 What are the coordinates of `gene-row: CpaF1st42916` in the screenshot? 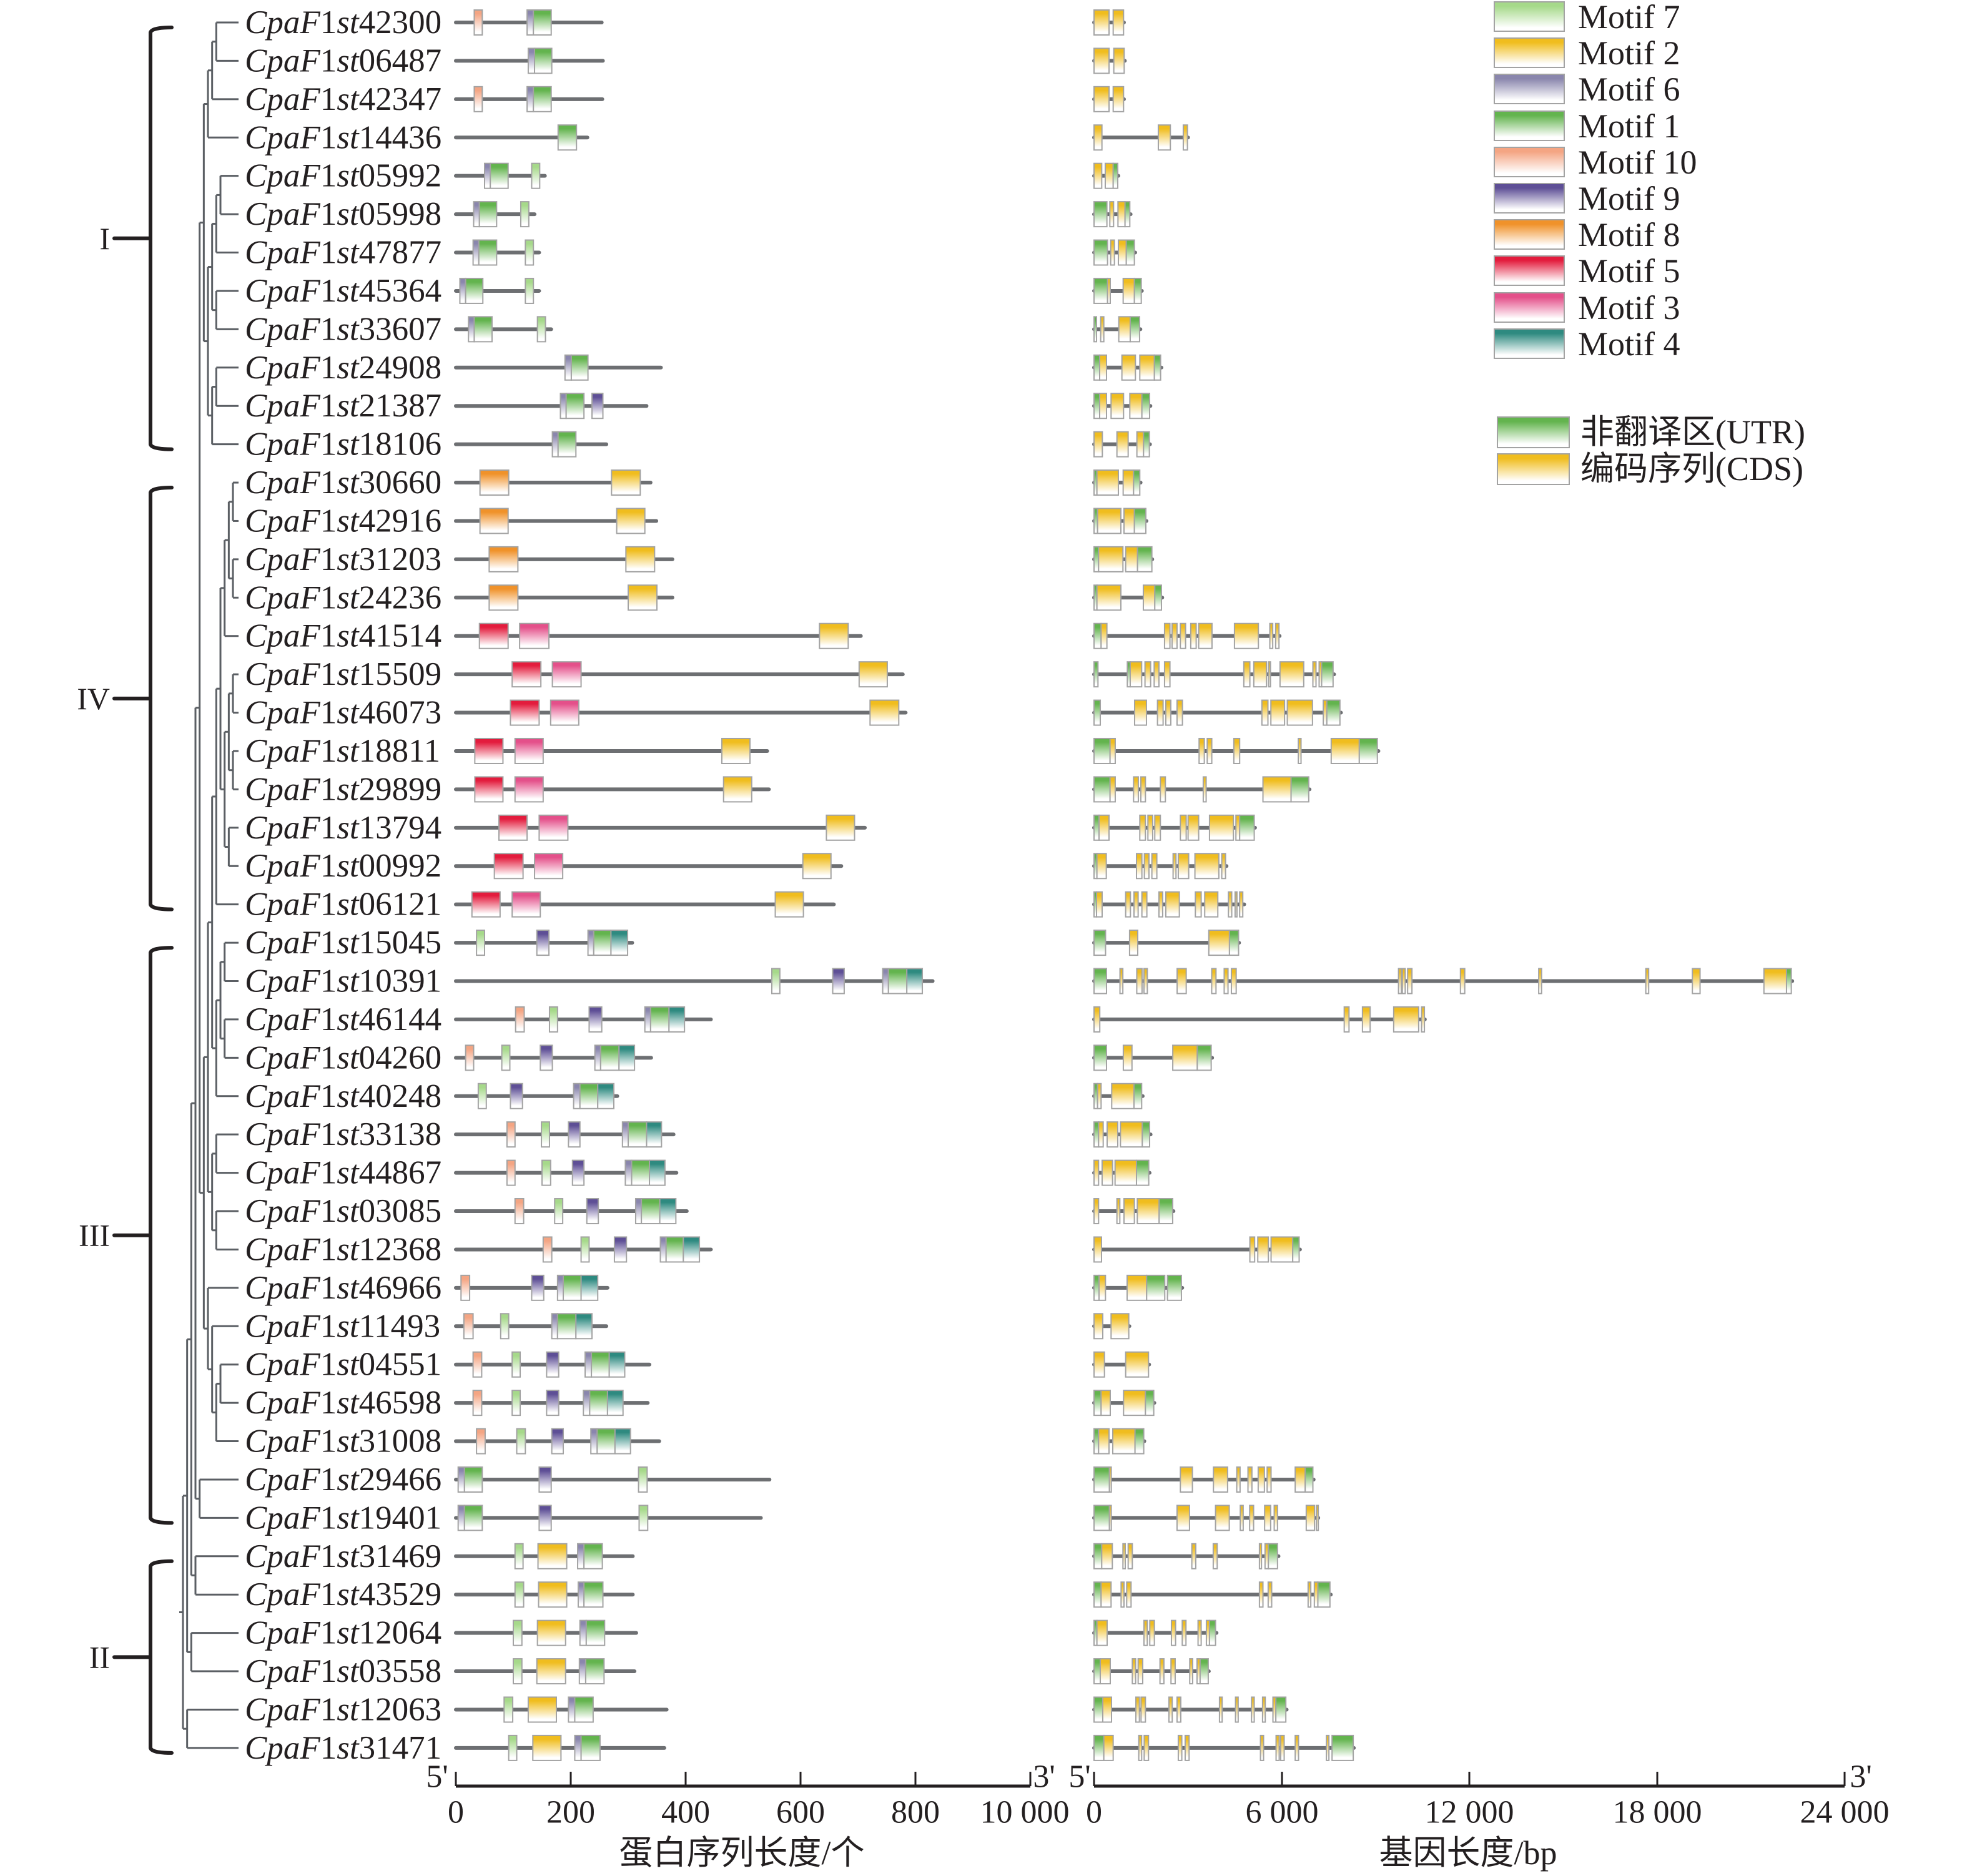 It's located at (696, 521).